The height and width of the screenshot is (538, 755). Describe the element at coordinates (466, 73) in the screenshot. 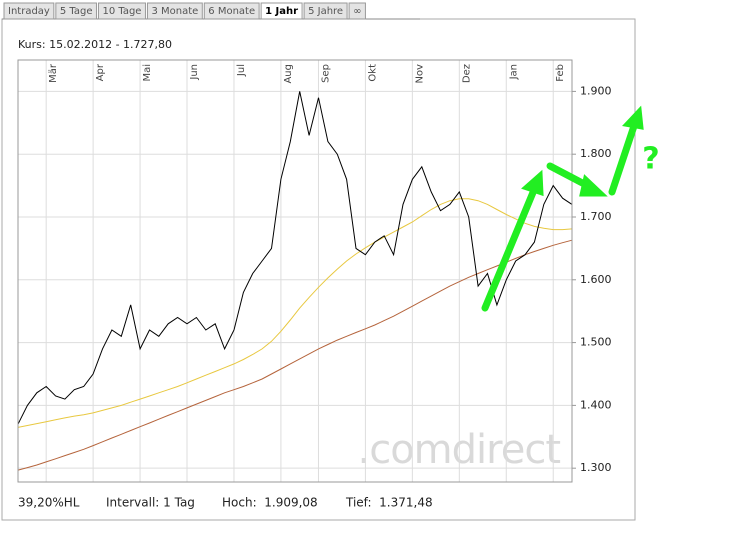

I see `x-tick-label: Dez` at that location.